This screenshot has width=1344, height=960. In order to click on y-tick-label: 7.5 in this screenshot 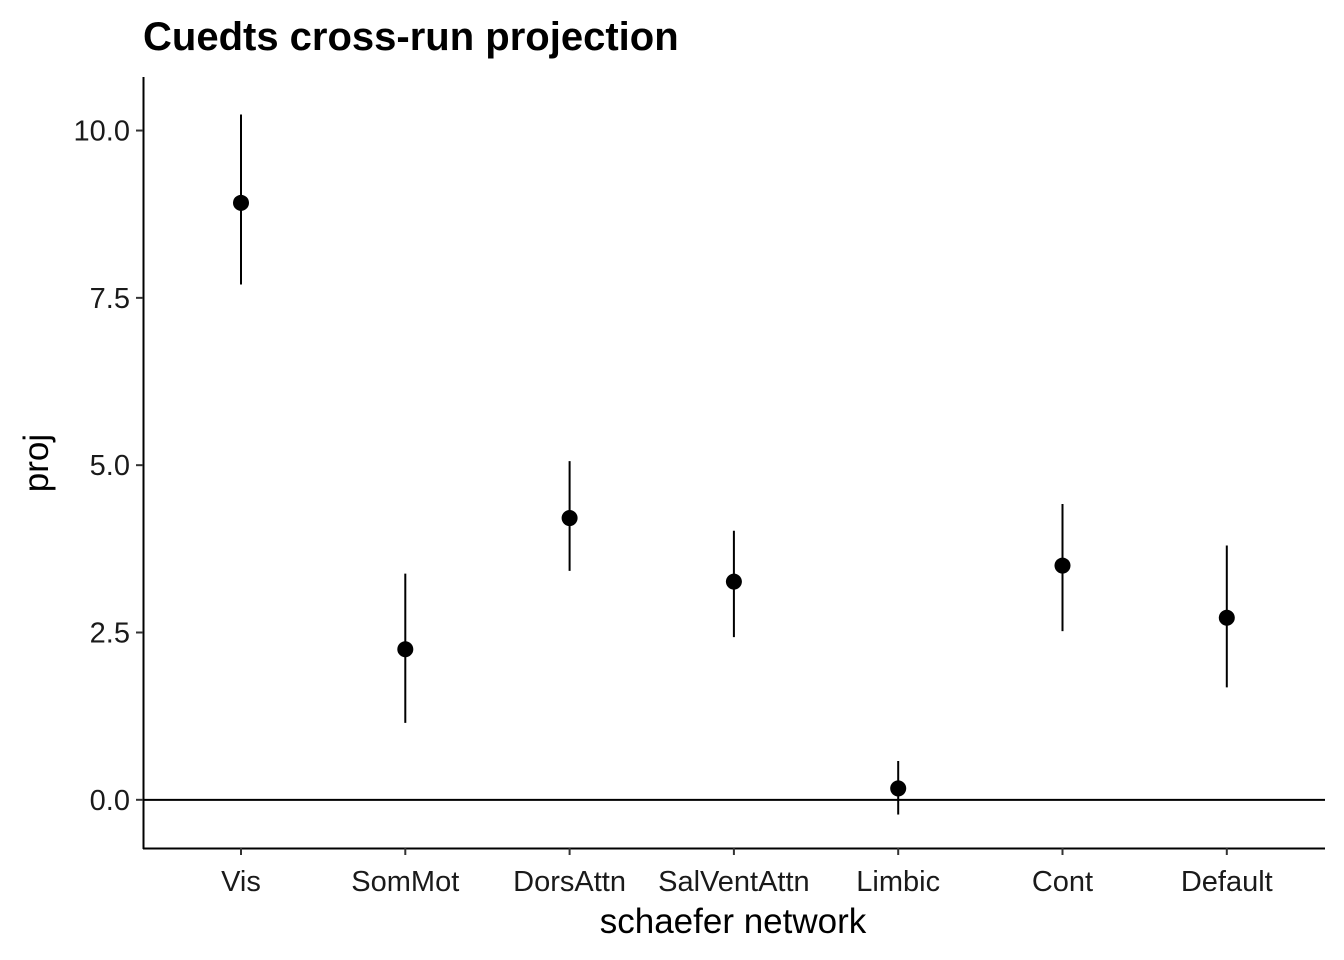, I will do `click(110, 299)`.